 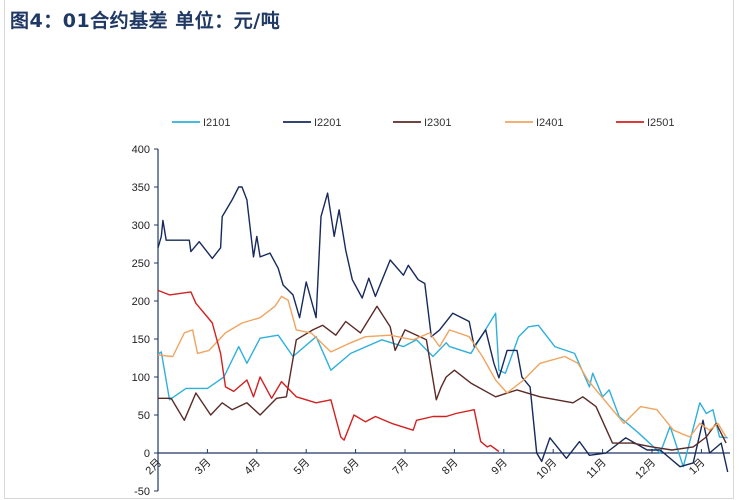 I want to click on x-tick-label: 8月, so click(x=450, y=467).